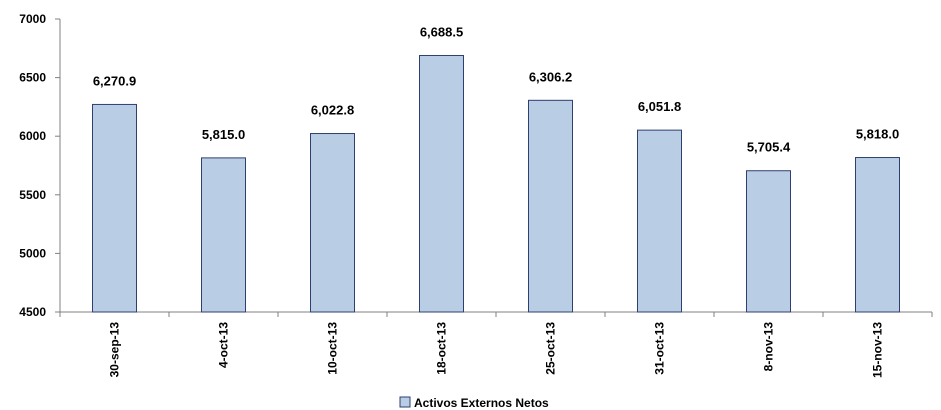 The width and height of the screenshot is (941, 410). What do you see at coordinates (332, 110) in the screenshot?
I see `data-label: 6,022.8` at bounding box center [332, 110].